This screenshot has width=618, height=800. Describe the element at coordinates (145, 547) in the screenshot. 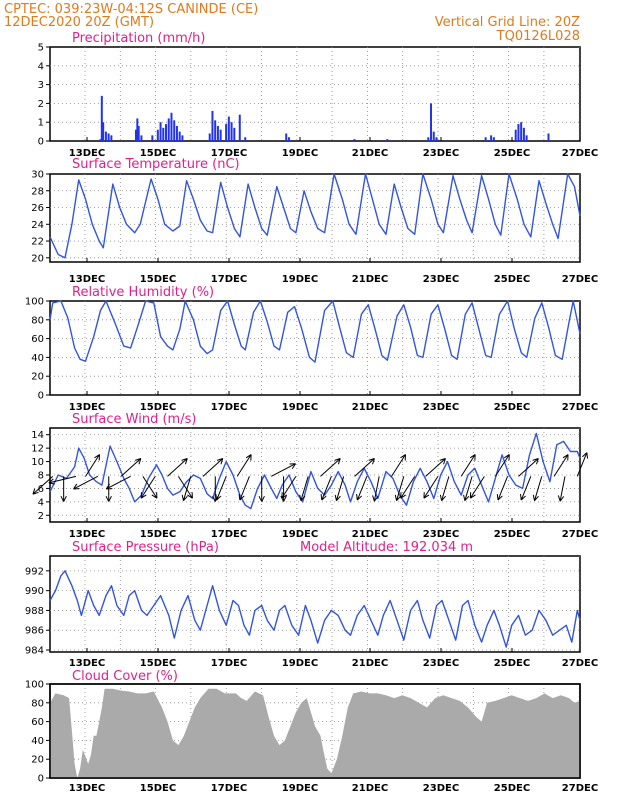

I see `panel-title: Surface Pressure (hPa)` at that location.